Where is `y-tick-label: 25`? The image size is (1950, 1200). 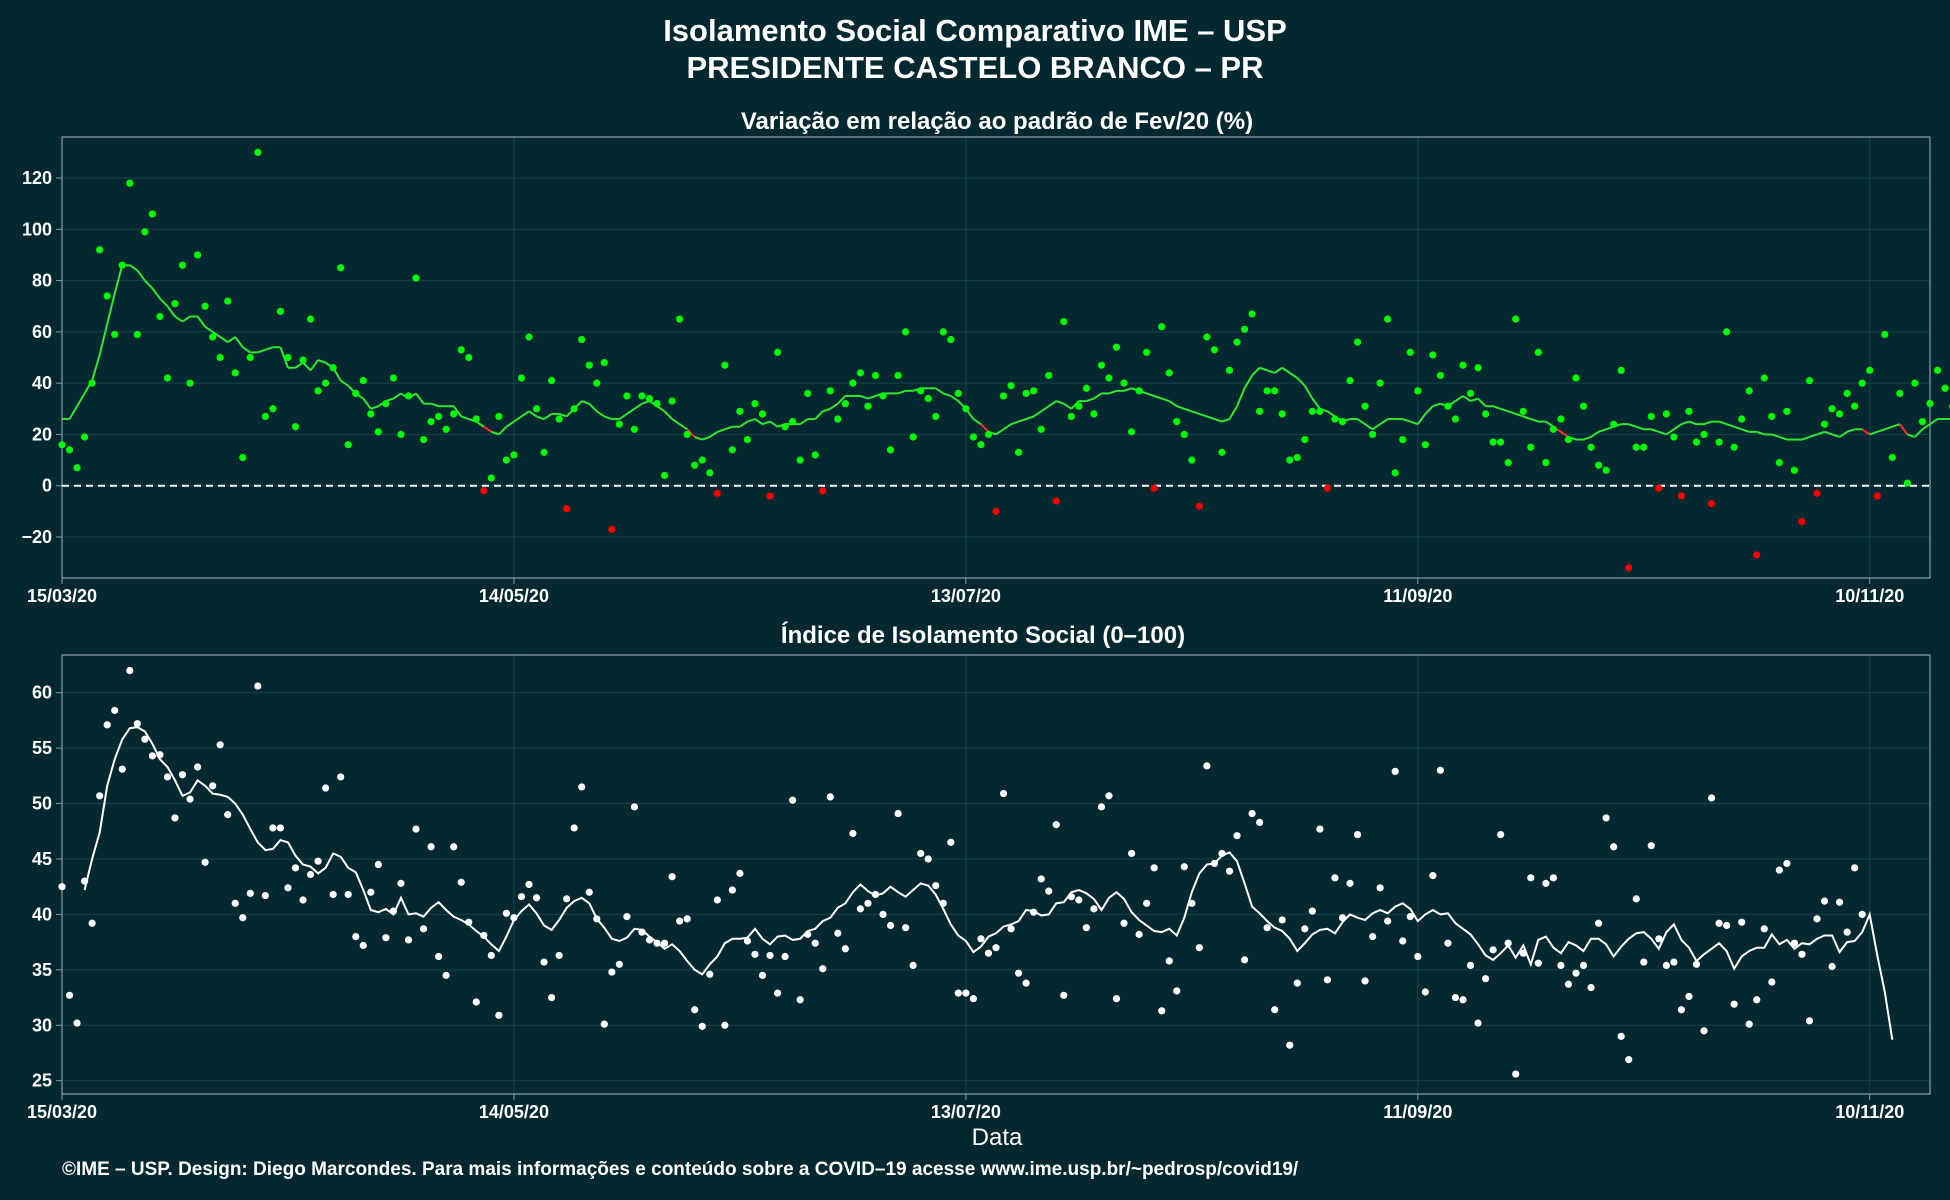
y-tick-label: 25 is located at coordinates (42, 1081).